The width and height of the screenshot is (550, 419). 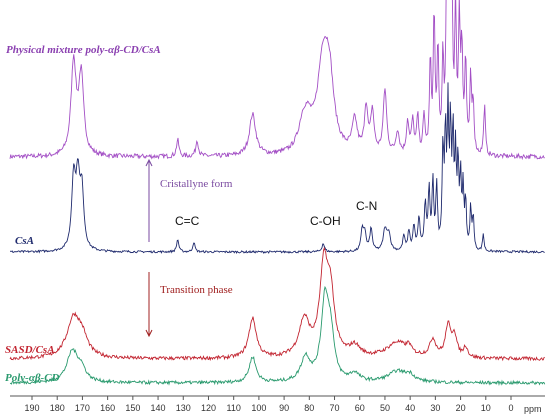 What do you see at coordinates (82, 408) in the screenshot?
I see `x-tick-label: 170` at bounding box center [82, 408].